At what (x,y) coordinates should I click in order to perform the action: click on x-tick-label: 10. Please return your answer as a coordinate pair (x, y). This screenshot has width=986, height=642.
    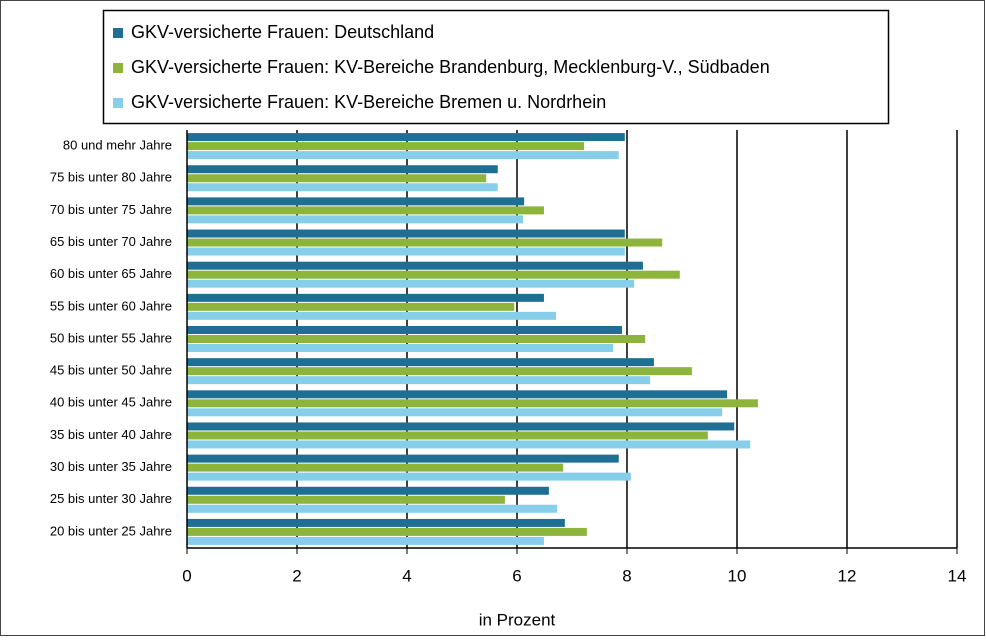
    Looking at the image, I should click on (737, 575).